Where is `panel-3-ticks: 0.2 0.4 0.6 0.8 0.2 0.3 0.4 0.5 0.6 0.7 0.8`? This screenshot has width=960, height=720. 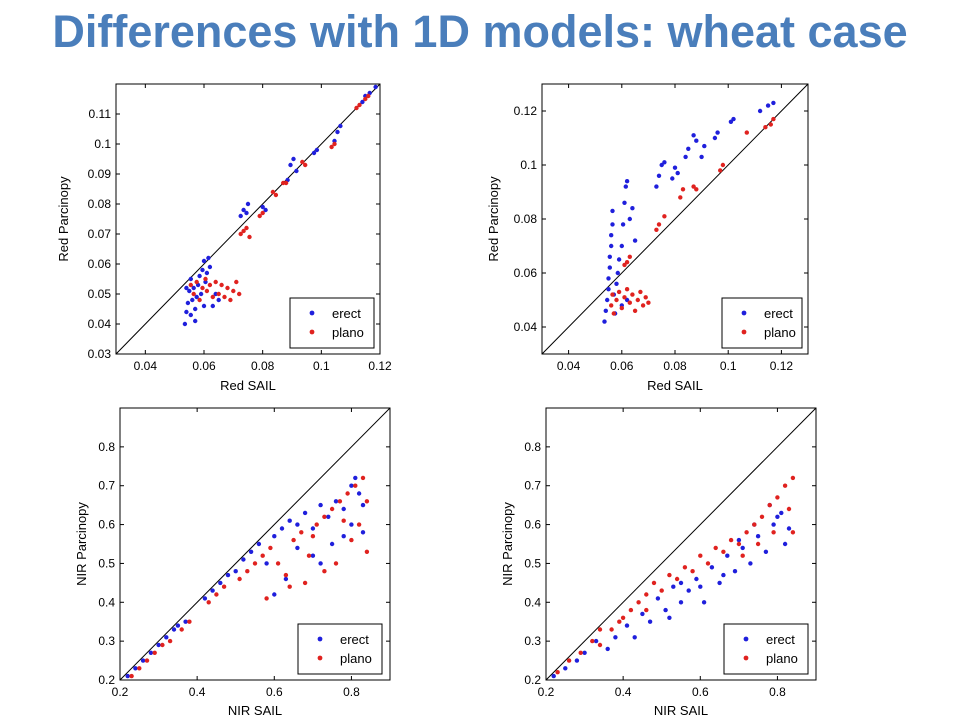 panel-3-ticks: 0.2 0.4 0.6 0.8 0.2 0.3 0.4 0.5 0.6 0.7 0.8 is located at coordinates (244, 553).